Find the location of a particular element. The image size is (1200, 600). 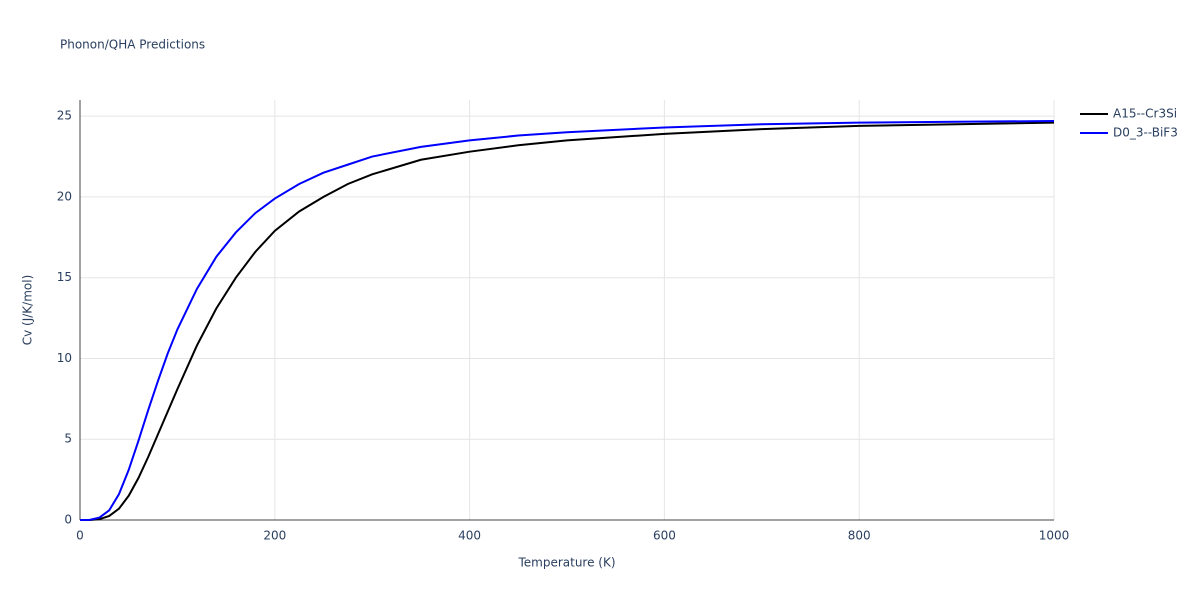

x-tick-label: 1000 is located at coordinates (1054, 536).